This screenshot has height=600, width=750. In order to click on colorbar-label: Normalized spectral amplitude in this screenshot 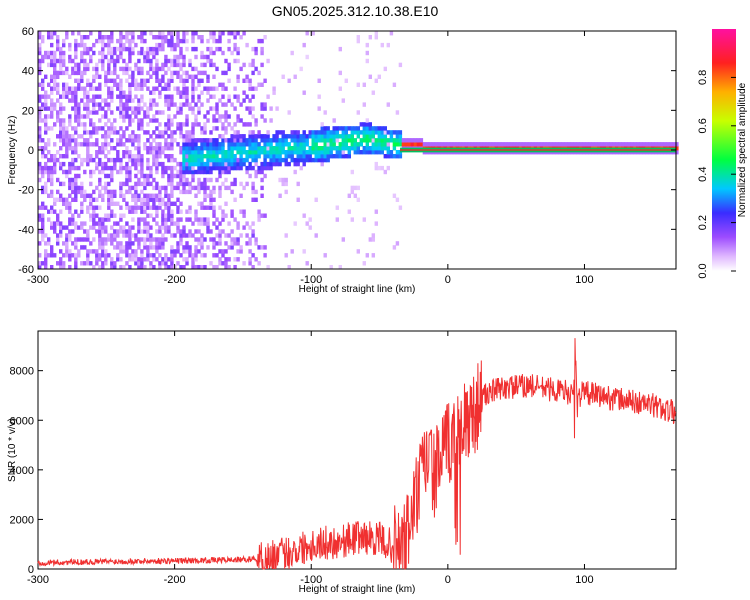, I will do `click(742, 149)`.